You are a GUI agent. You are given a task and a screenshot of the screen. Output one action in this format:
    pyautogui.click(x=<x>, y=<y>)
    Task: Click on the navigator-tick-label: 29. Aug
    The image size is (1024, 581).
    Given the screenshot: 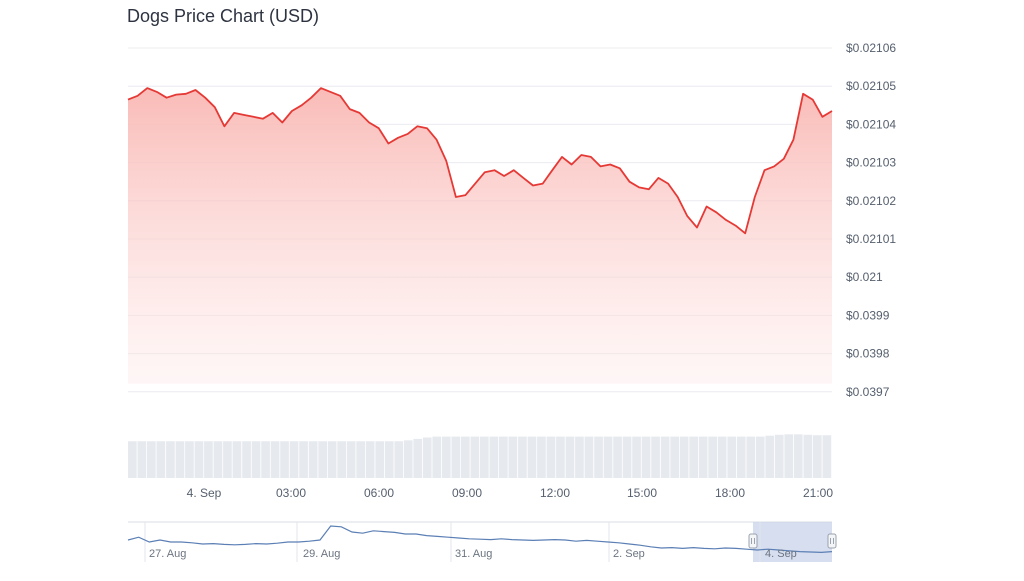 What is the action you would take?
    pyautogui.click(x=321, y=554)
    